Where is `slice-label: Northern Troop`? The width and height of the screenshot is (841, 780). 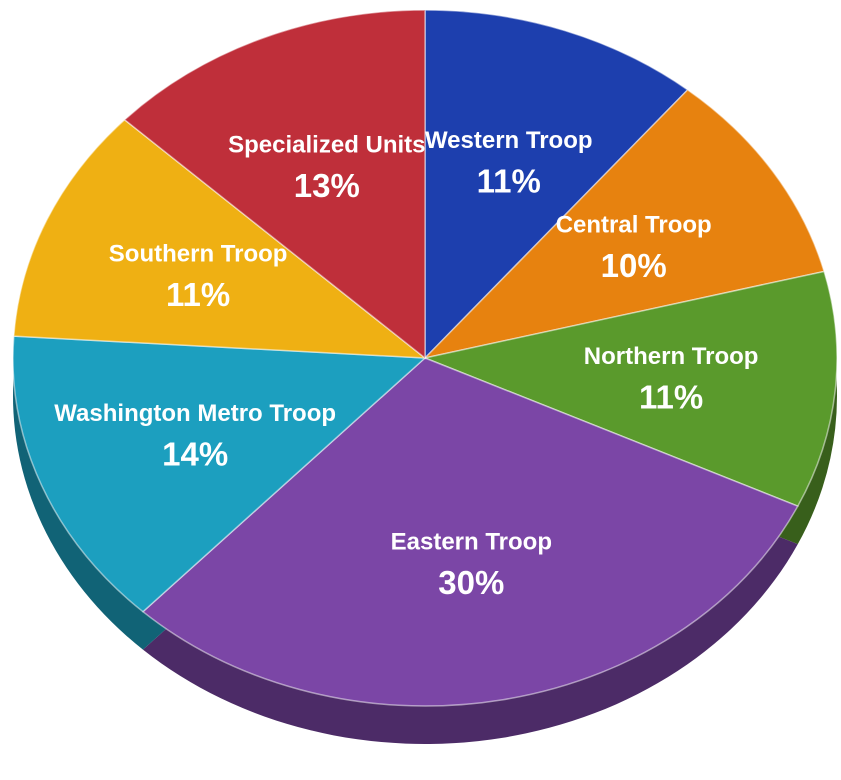 slice-label: Northern Troop is located at coordinates (671, 356).